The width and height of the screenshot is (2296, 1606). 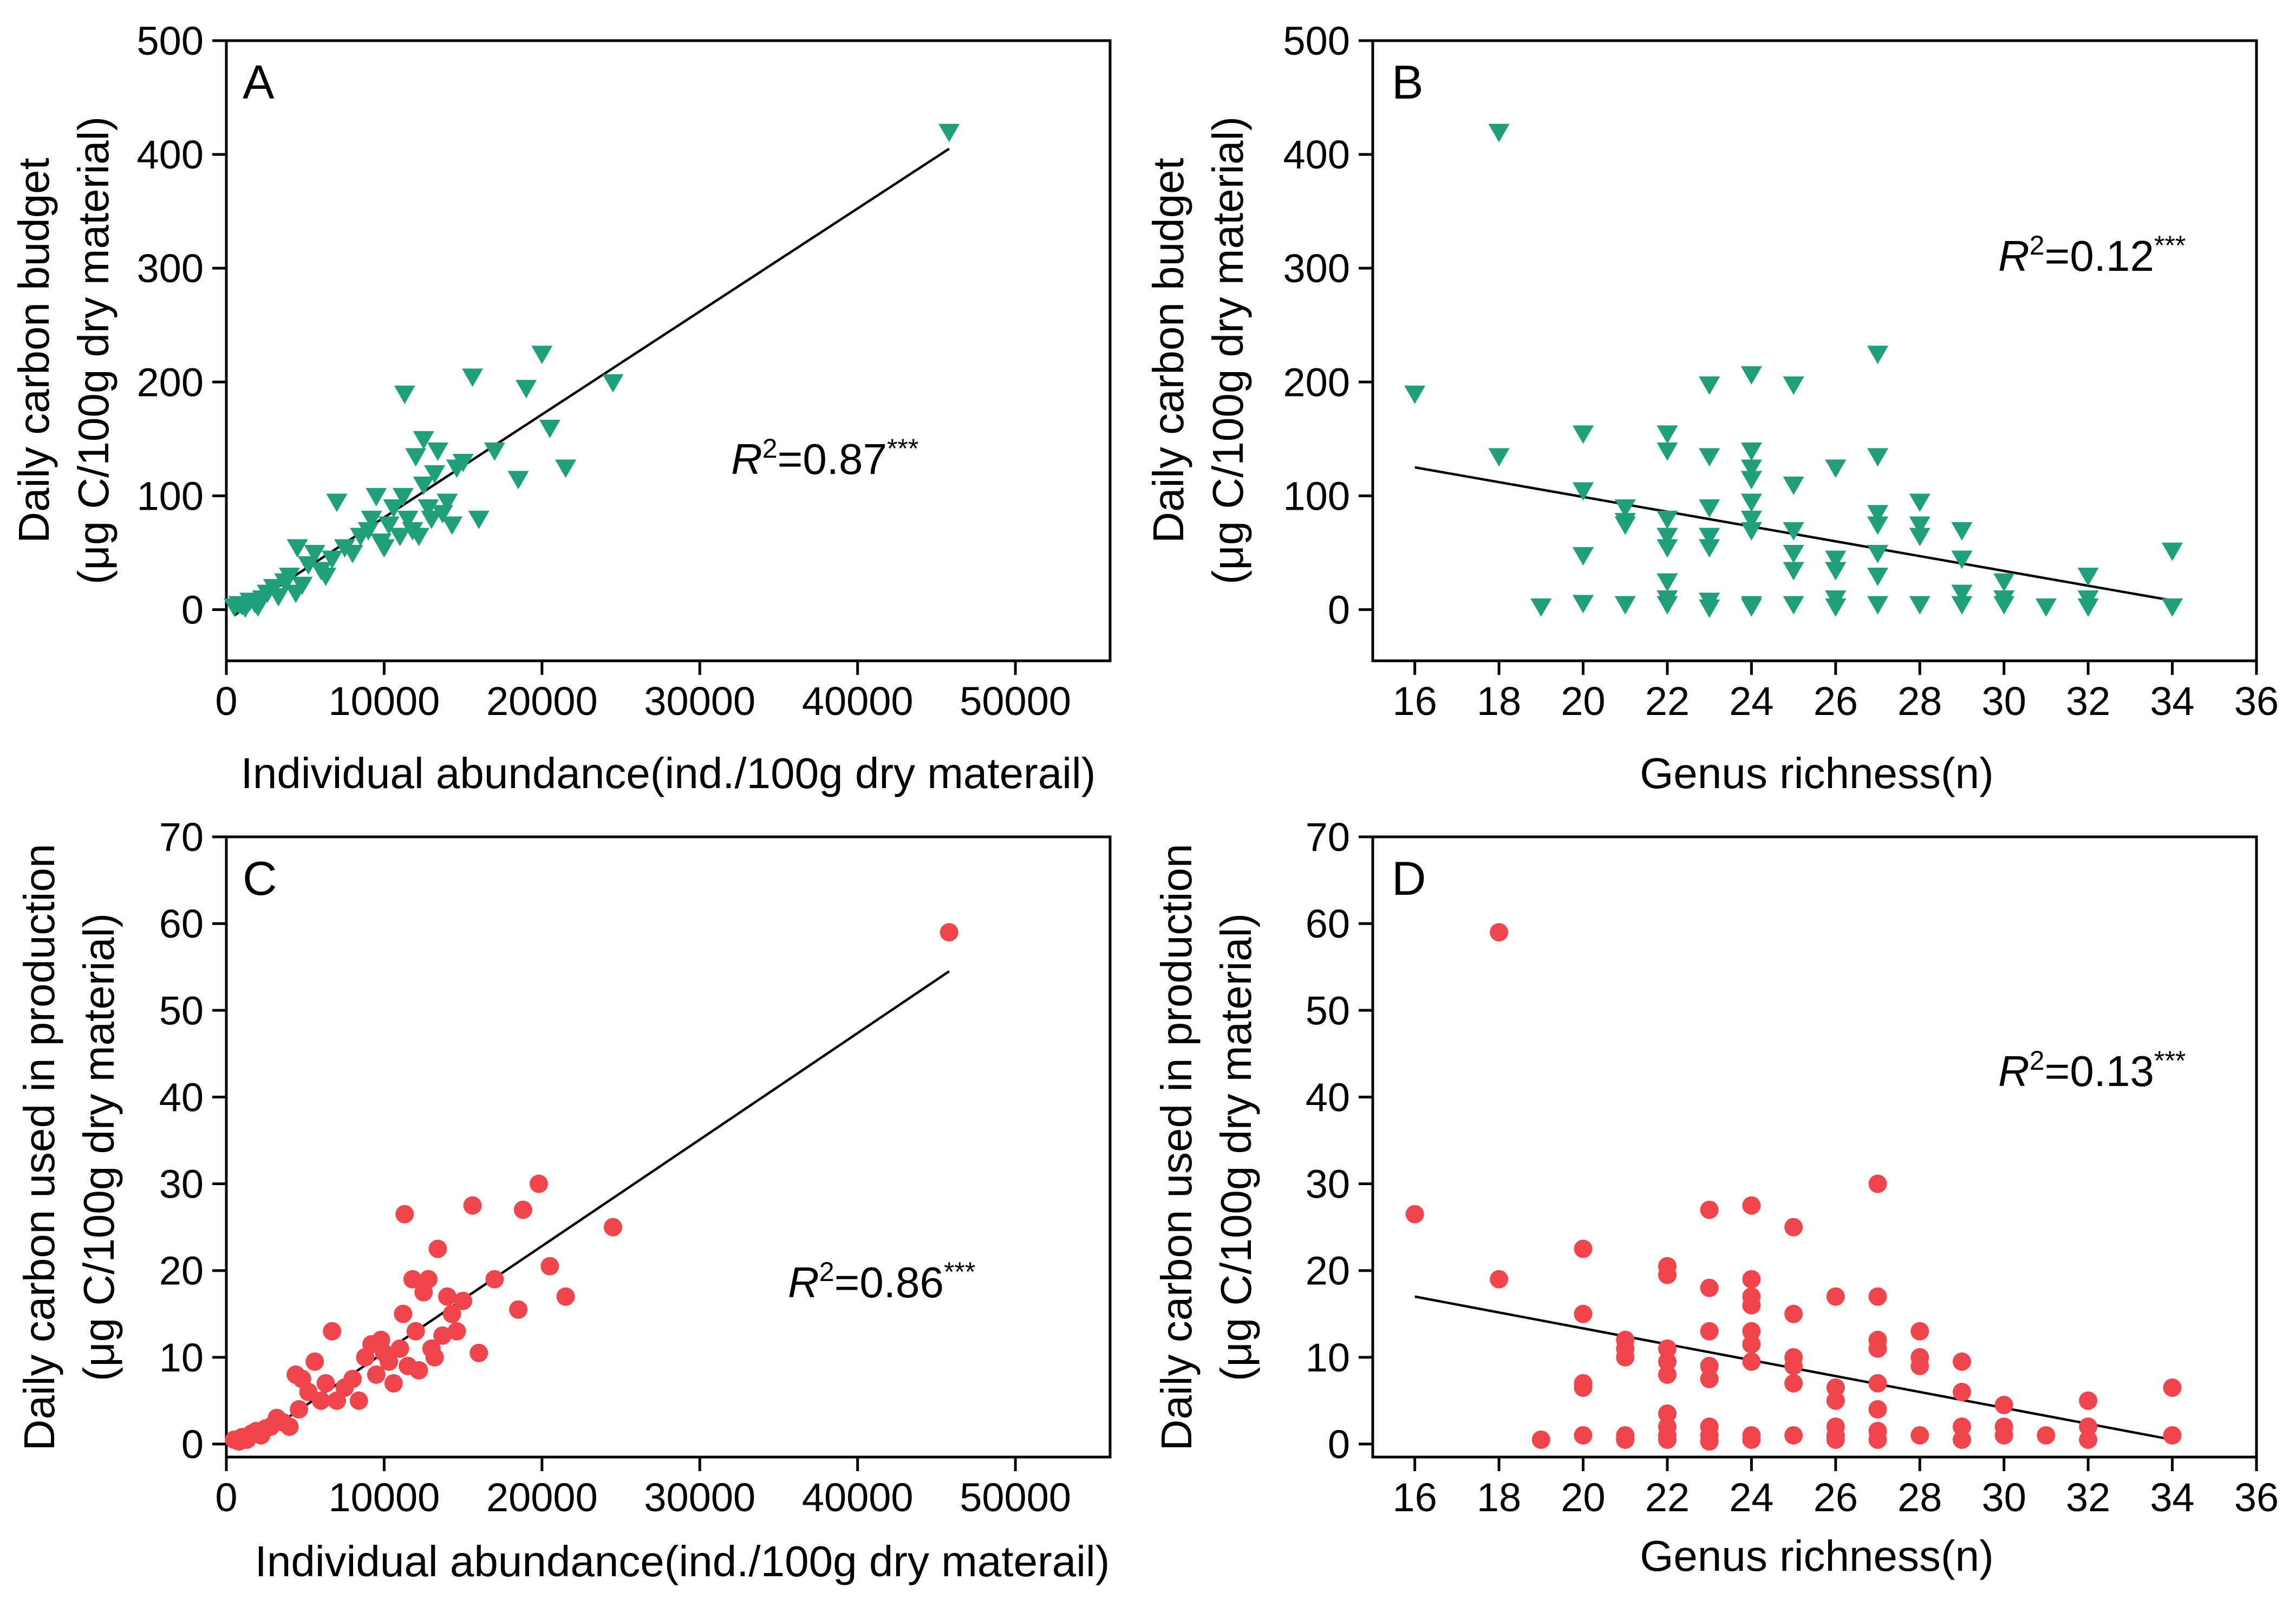 What do you see at coordinates (959, 1272) in the screenshot?
I see `panel-c-r2-significance: ***` at bounding box center [959, 1272].